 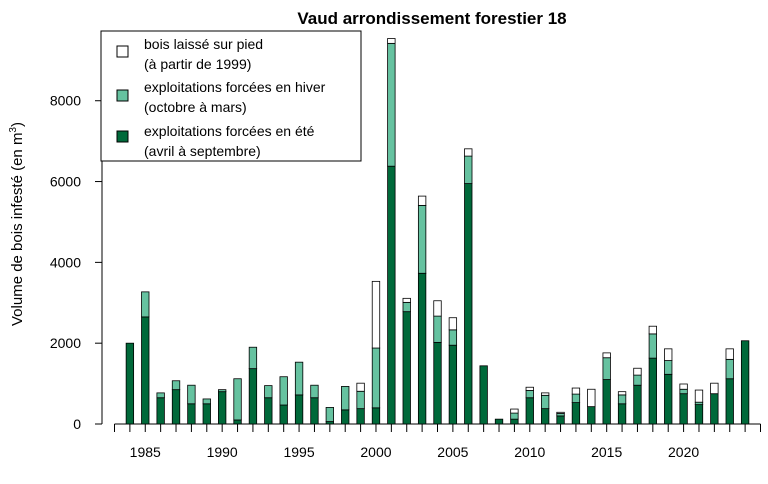 What do you see at coordinates (145, 452) in the screenshot?
I see `x-tick-label: 1985` at bounding box center [145, 452].